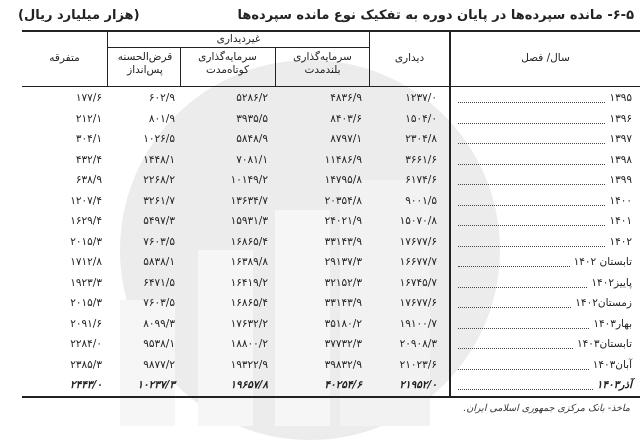 The height and width of the screenshot is (440, 640). I want to click on qard-cell: ۲۲۶۸/۲, so click(159, 180).